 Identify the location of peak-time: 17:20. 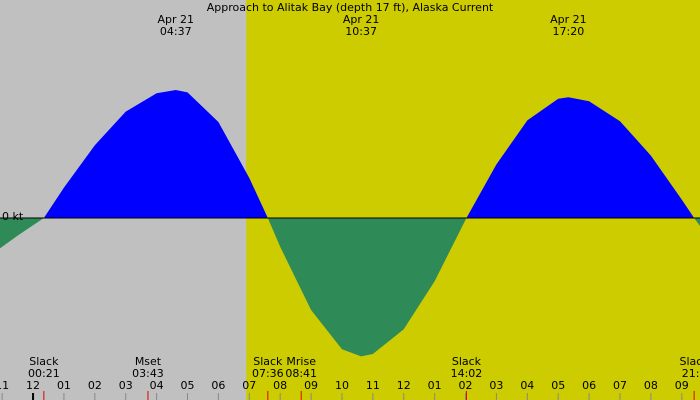
(569, 31).